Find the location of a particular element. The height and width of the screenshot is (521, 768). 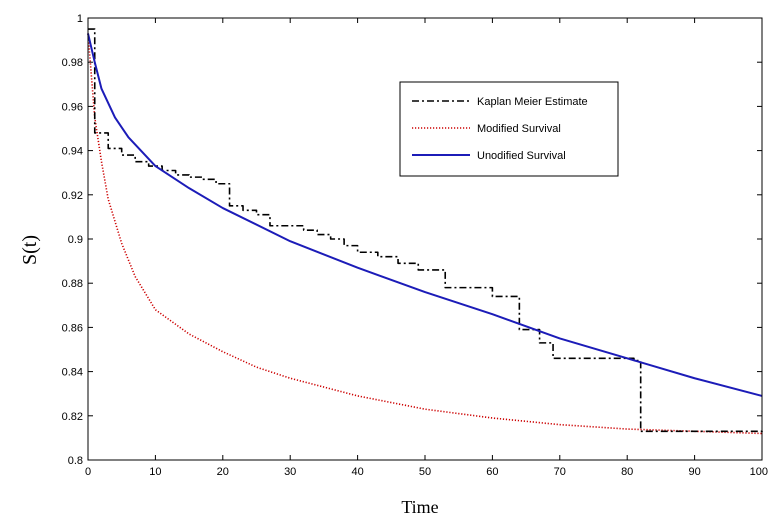

x-tick-label: 30 is located at coordinates (290, 472).